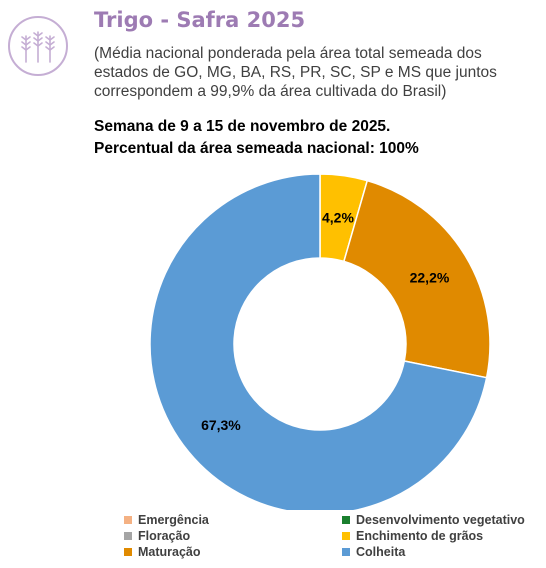  I want to click on data-label-matura-o: 22,2%, so click(430, 278).